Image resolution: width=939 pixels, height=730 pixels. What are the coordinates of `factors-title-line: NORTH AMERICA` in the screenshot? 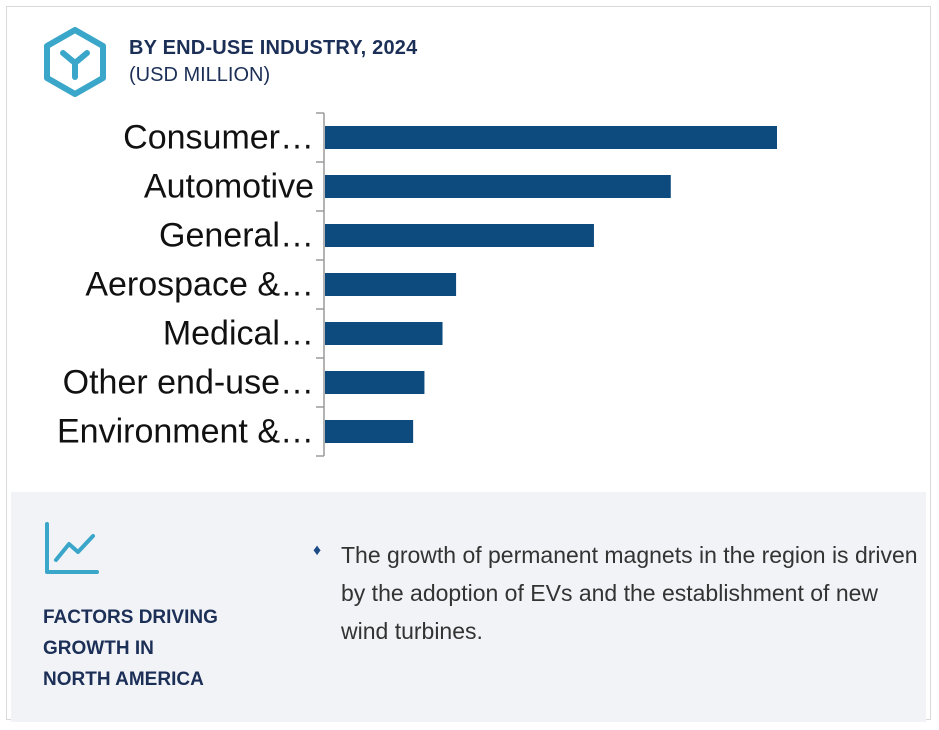 It's located at (123, 679).